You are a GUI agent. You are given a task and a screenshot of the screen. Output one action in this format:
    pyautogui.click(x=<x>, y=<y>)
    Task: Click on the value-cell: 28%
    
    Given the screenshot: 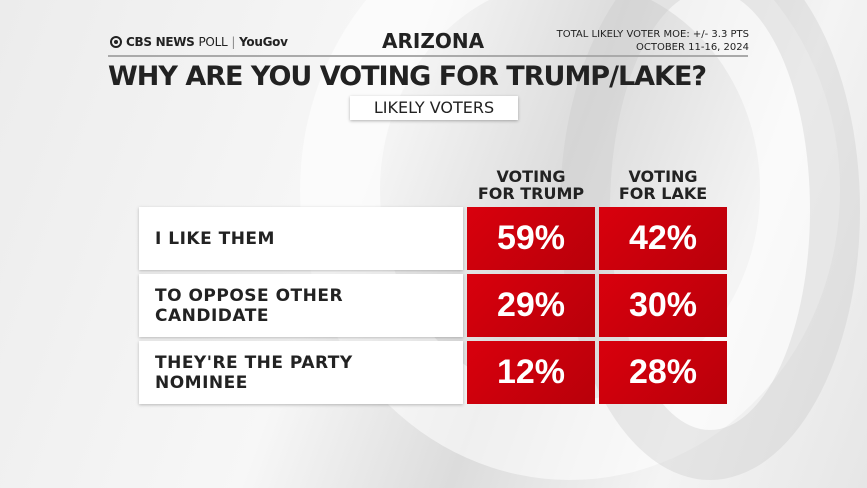 What is the action you would take?
    pyautogui.click(x=663, y=372)
    